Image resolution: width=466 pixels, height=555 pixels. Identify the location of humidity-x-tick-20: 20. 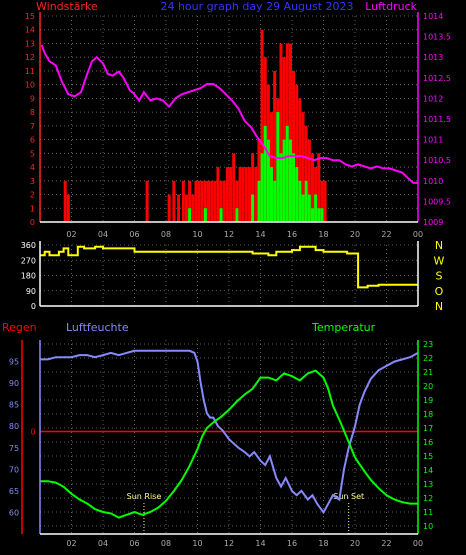
(355, 543).